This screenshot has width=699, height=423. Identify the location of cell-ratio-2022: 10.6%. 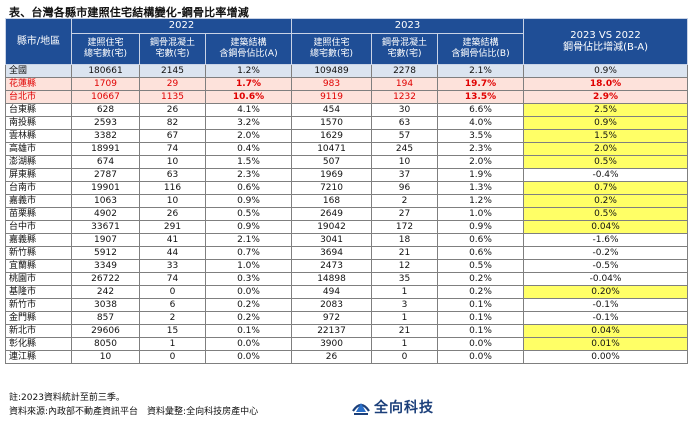
(248, 97).